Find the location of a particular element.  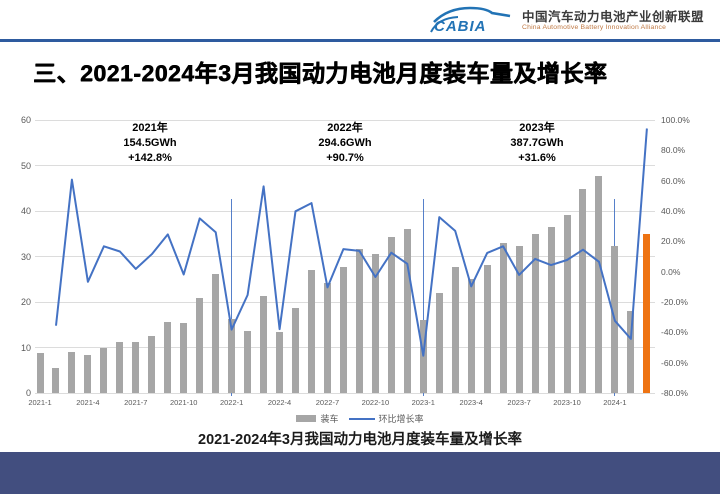

legend-label-bars: 装车 is located at coordinates (329, 419).